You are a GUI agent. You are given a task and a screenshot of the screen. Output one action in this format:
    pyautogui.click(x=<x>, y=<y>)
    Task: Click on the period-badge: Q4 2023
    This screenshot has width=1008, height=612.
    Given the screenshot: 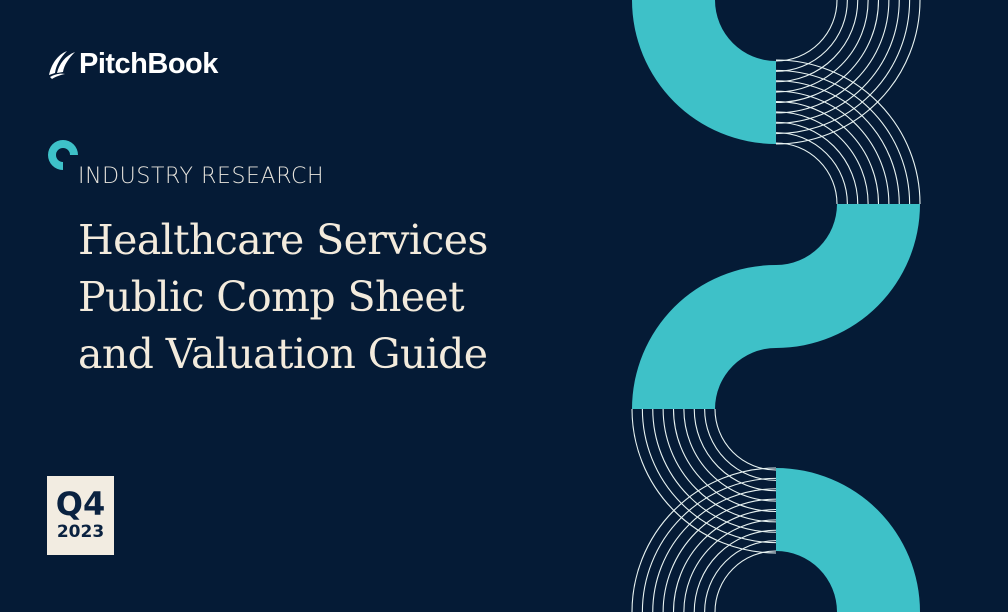 What is the action you would take?
    pyautogui.click(x=80, y=515)
    